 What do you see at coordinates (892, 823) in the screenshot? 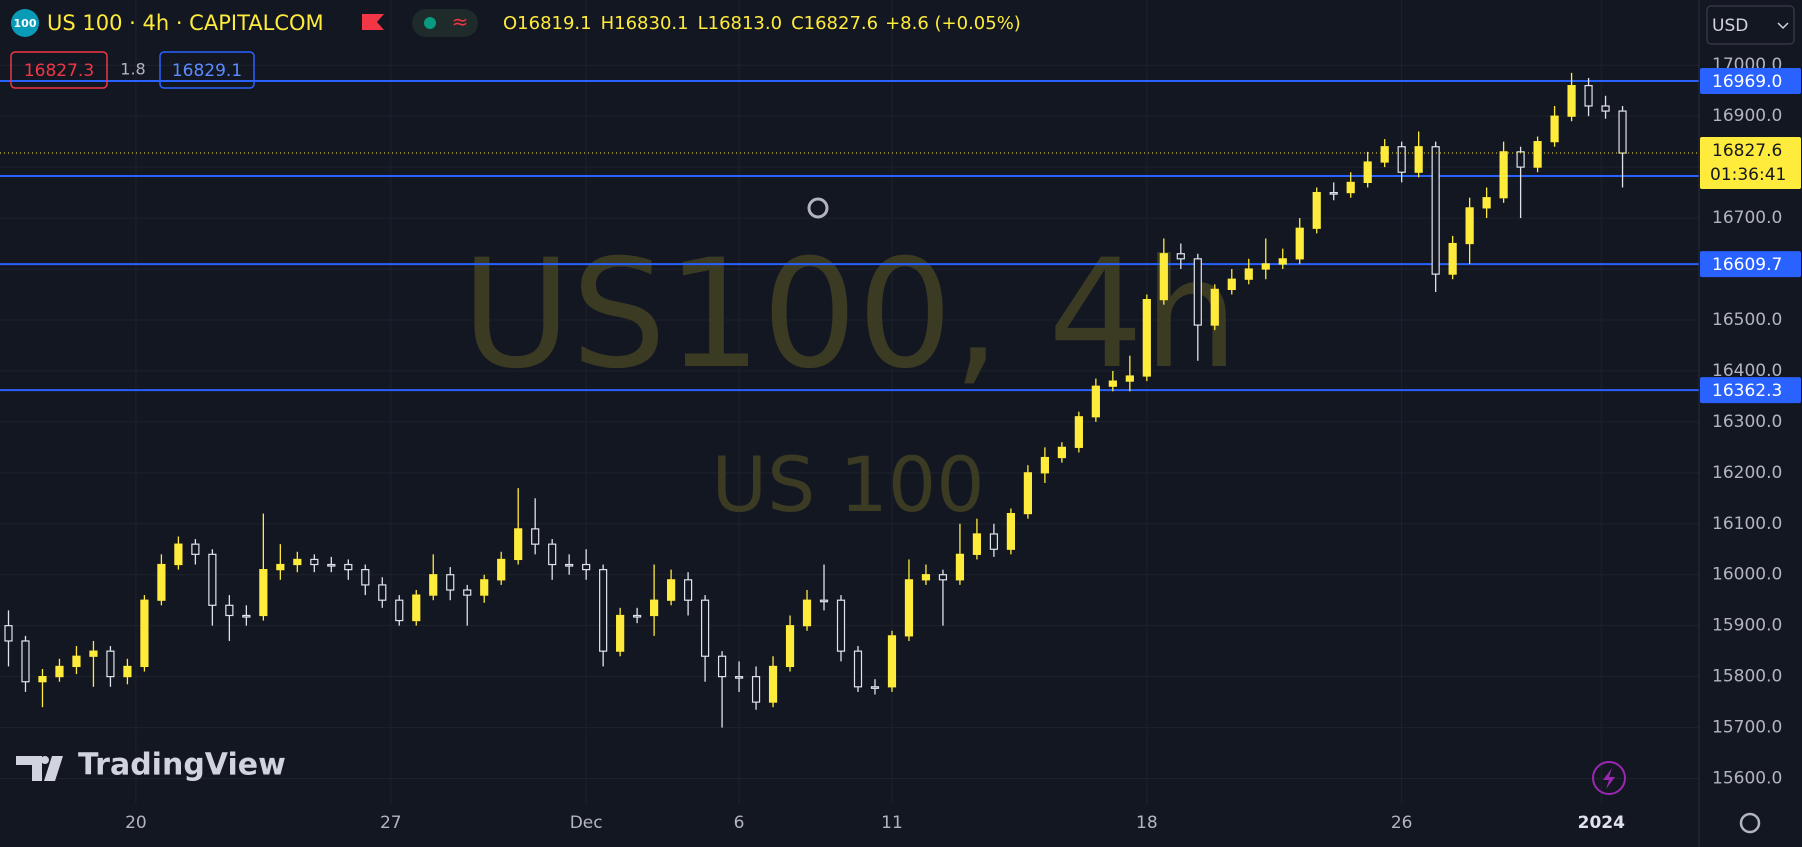
I see `x-tick-label: 11` at bounding box center [892, 823].